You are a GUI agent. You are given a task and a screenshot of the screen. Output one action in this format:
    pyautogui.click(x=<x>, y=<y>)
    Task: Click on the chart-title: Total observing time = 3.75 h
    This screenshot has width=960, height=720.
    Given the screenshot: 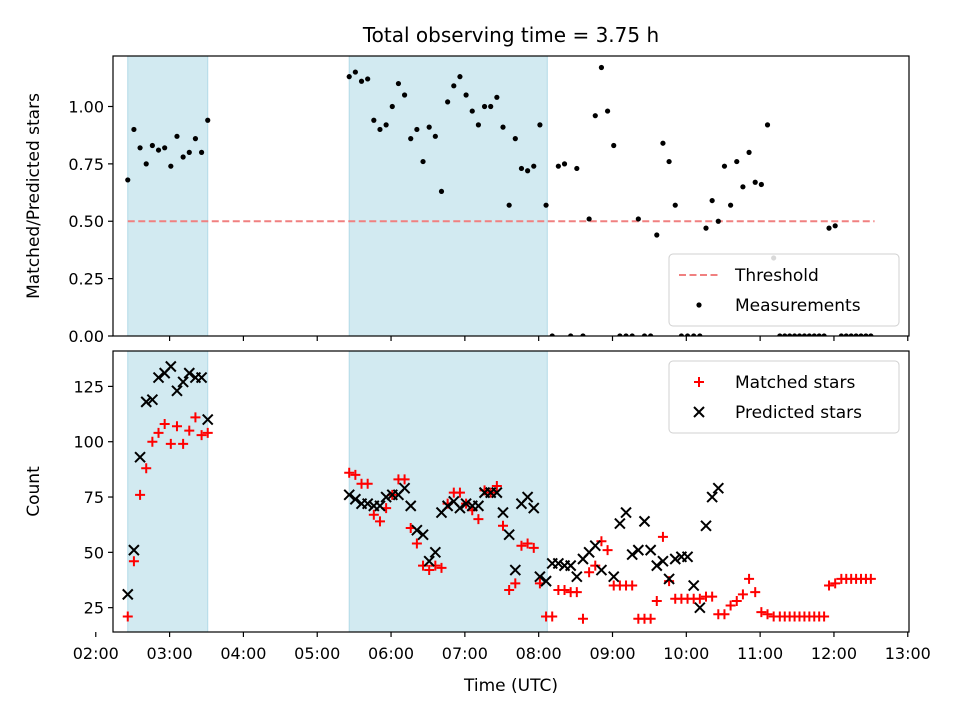 What is the action you would take?
    pyautogui.click(x=510, y=35)
    